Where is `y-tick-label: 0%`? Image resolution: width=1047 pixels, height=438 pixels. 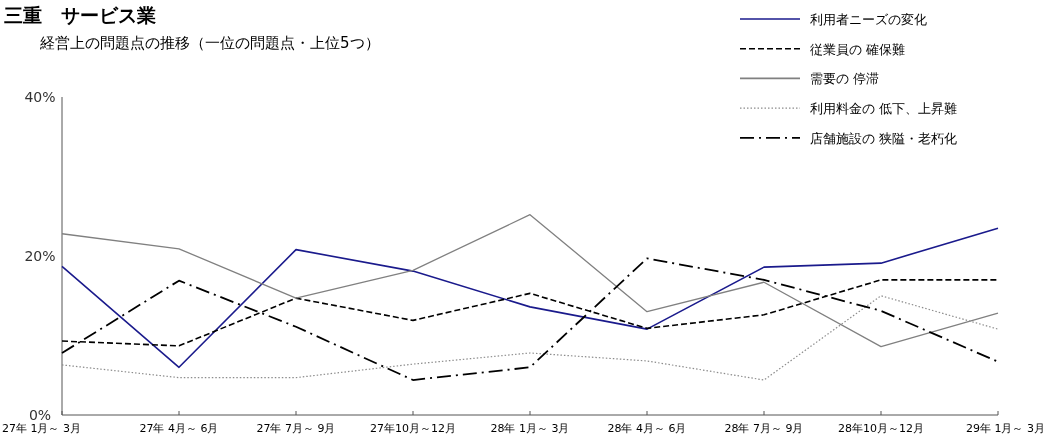 y-tick-label: 0% is located at coordinates (40, 415).